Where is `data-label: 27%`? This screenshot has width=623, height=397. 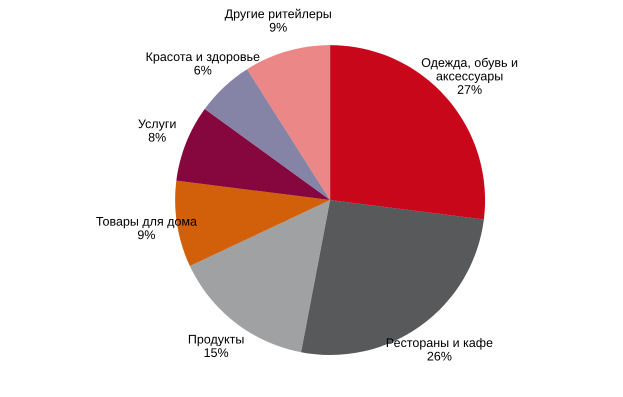 data-label: 27% is located at coordinates (470, 89).